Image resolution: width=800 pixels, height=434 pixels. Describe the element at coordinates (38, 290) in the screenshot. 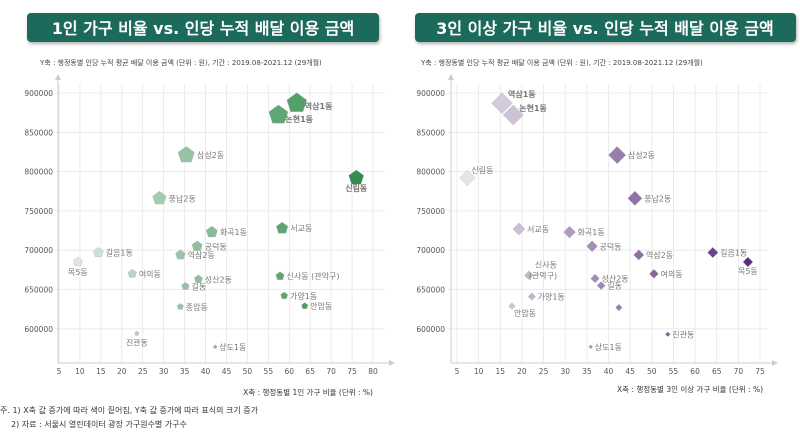

I see `y-tick-label: 650000` at that location.